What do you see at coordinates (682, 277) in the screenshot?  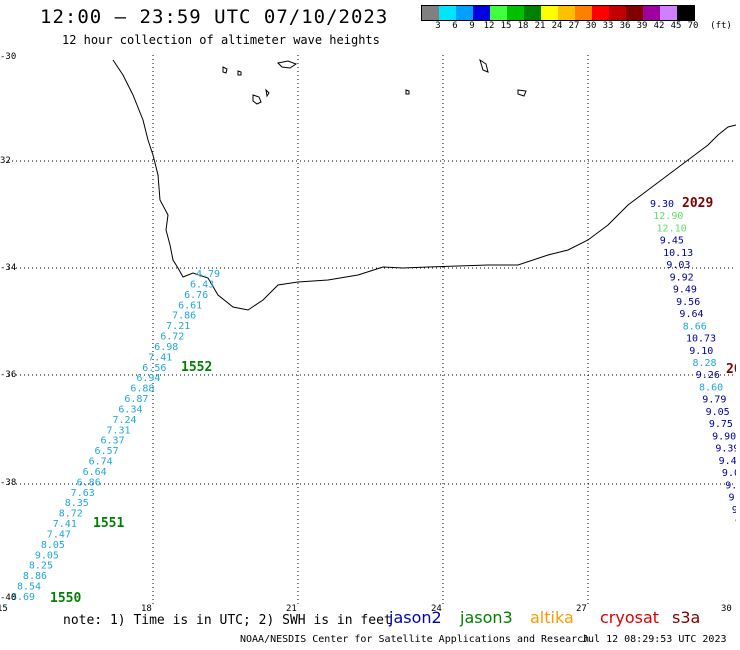 I see `wave-height-value: 9.92` at bounding box center [682, 277].